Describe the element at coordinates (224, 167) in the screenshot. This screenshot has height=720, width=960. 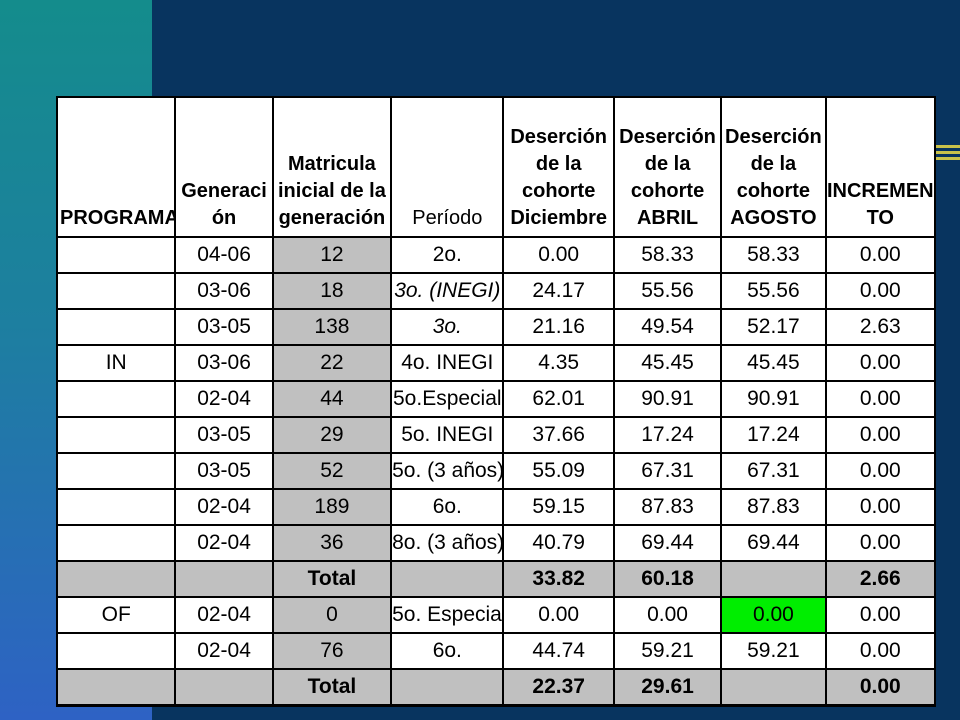
I see `header-generacion: Generaci ón` at that location.